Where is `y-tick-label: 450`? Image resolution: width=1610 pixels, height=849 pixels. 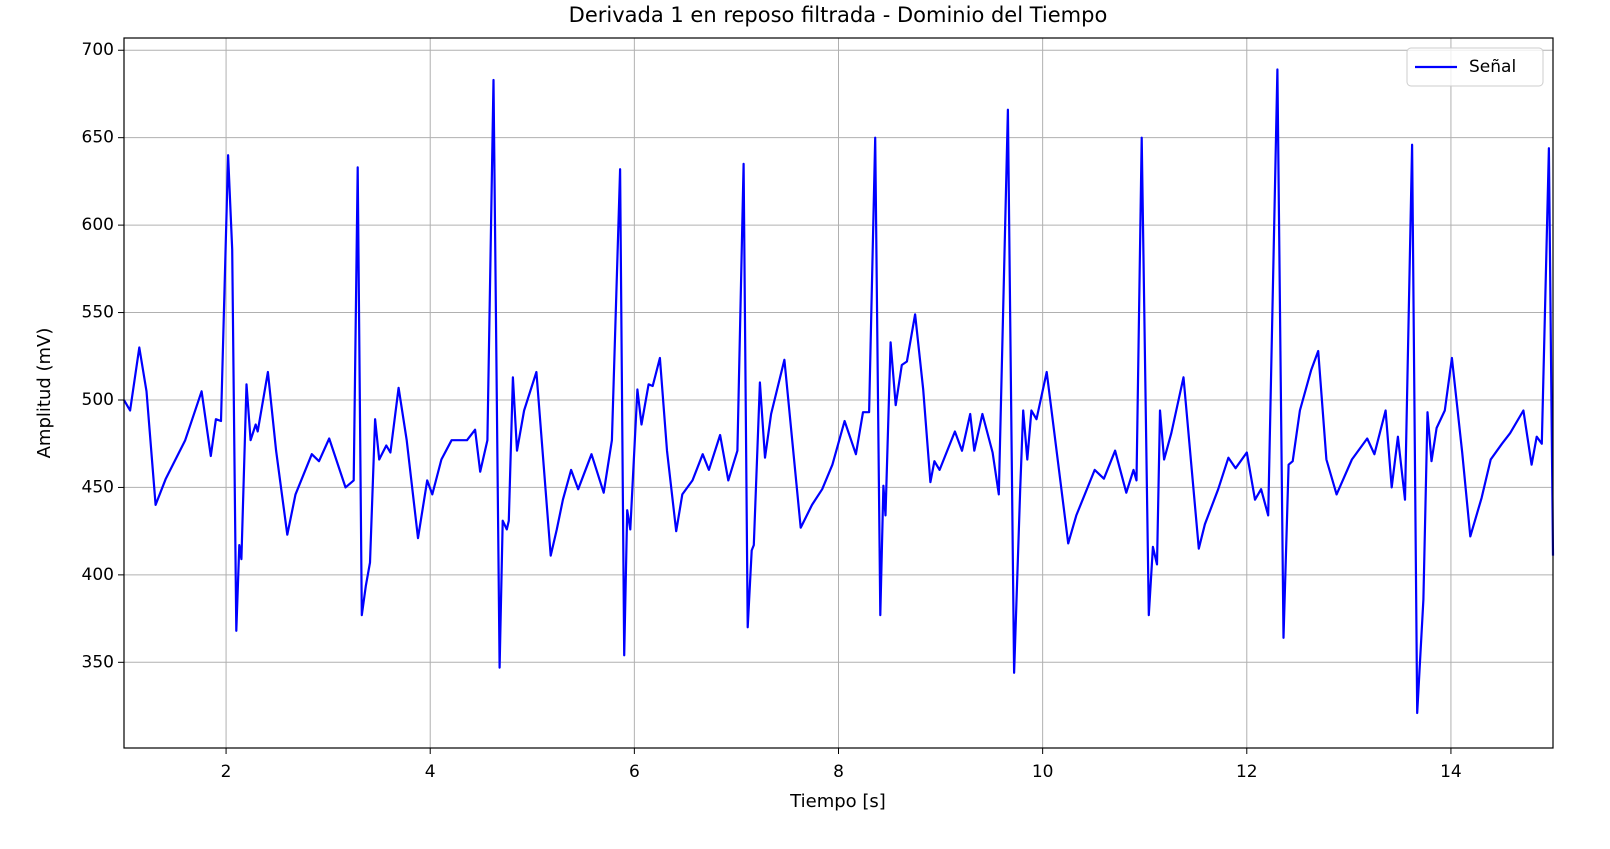
y-tick-label: 450 is located at coordinates (98, 487).